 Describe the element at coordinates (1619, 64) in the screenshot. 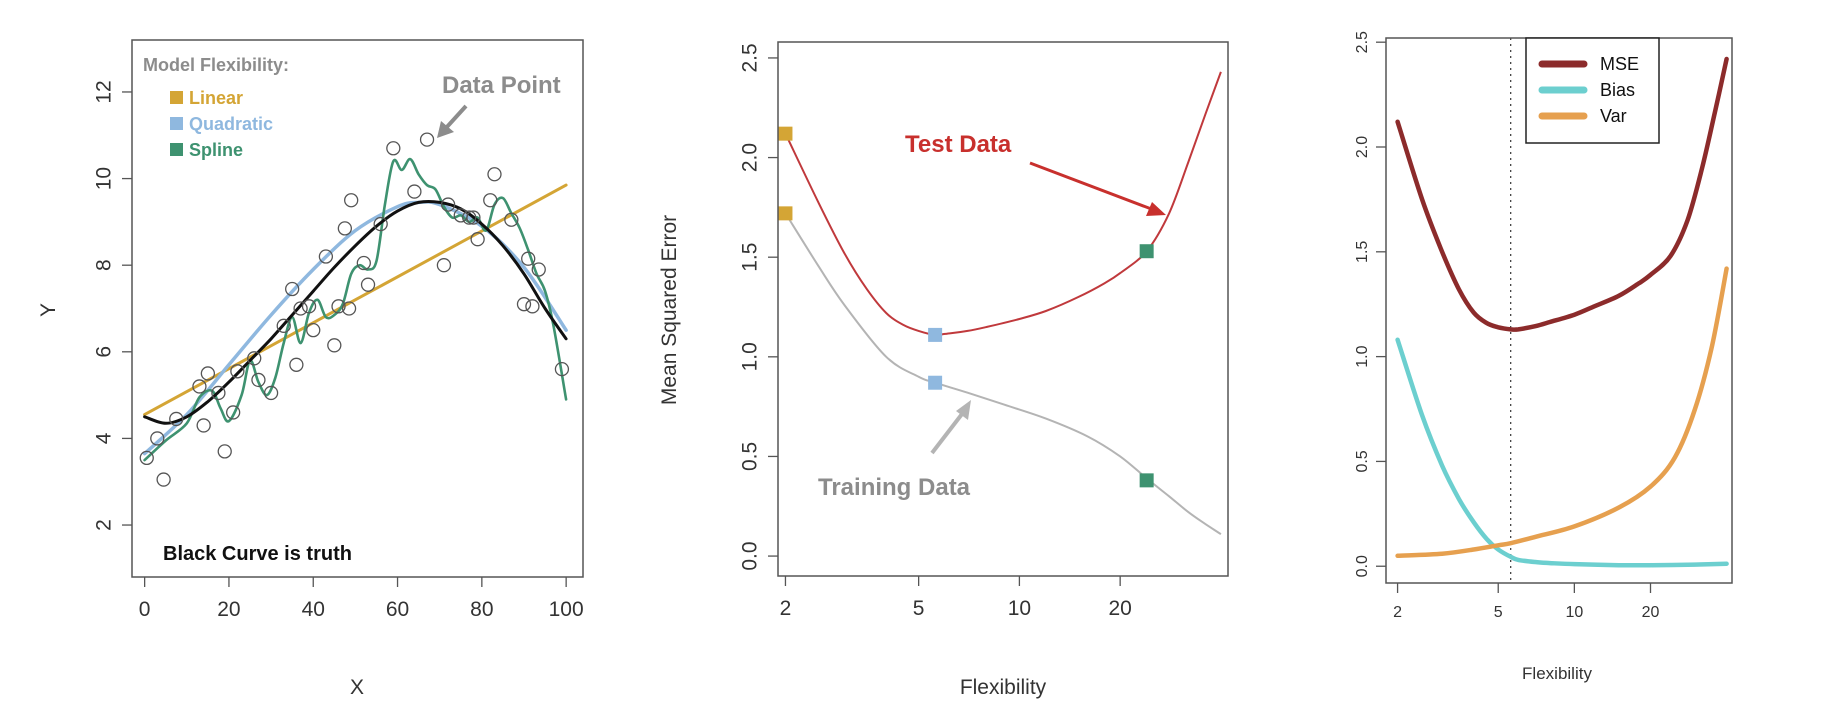

I see `p3-legend-label-mse: MSE` at that location.